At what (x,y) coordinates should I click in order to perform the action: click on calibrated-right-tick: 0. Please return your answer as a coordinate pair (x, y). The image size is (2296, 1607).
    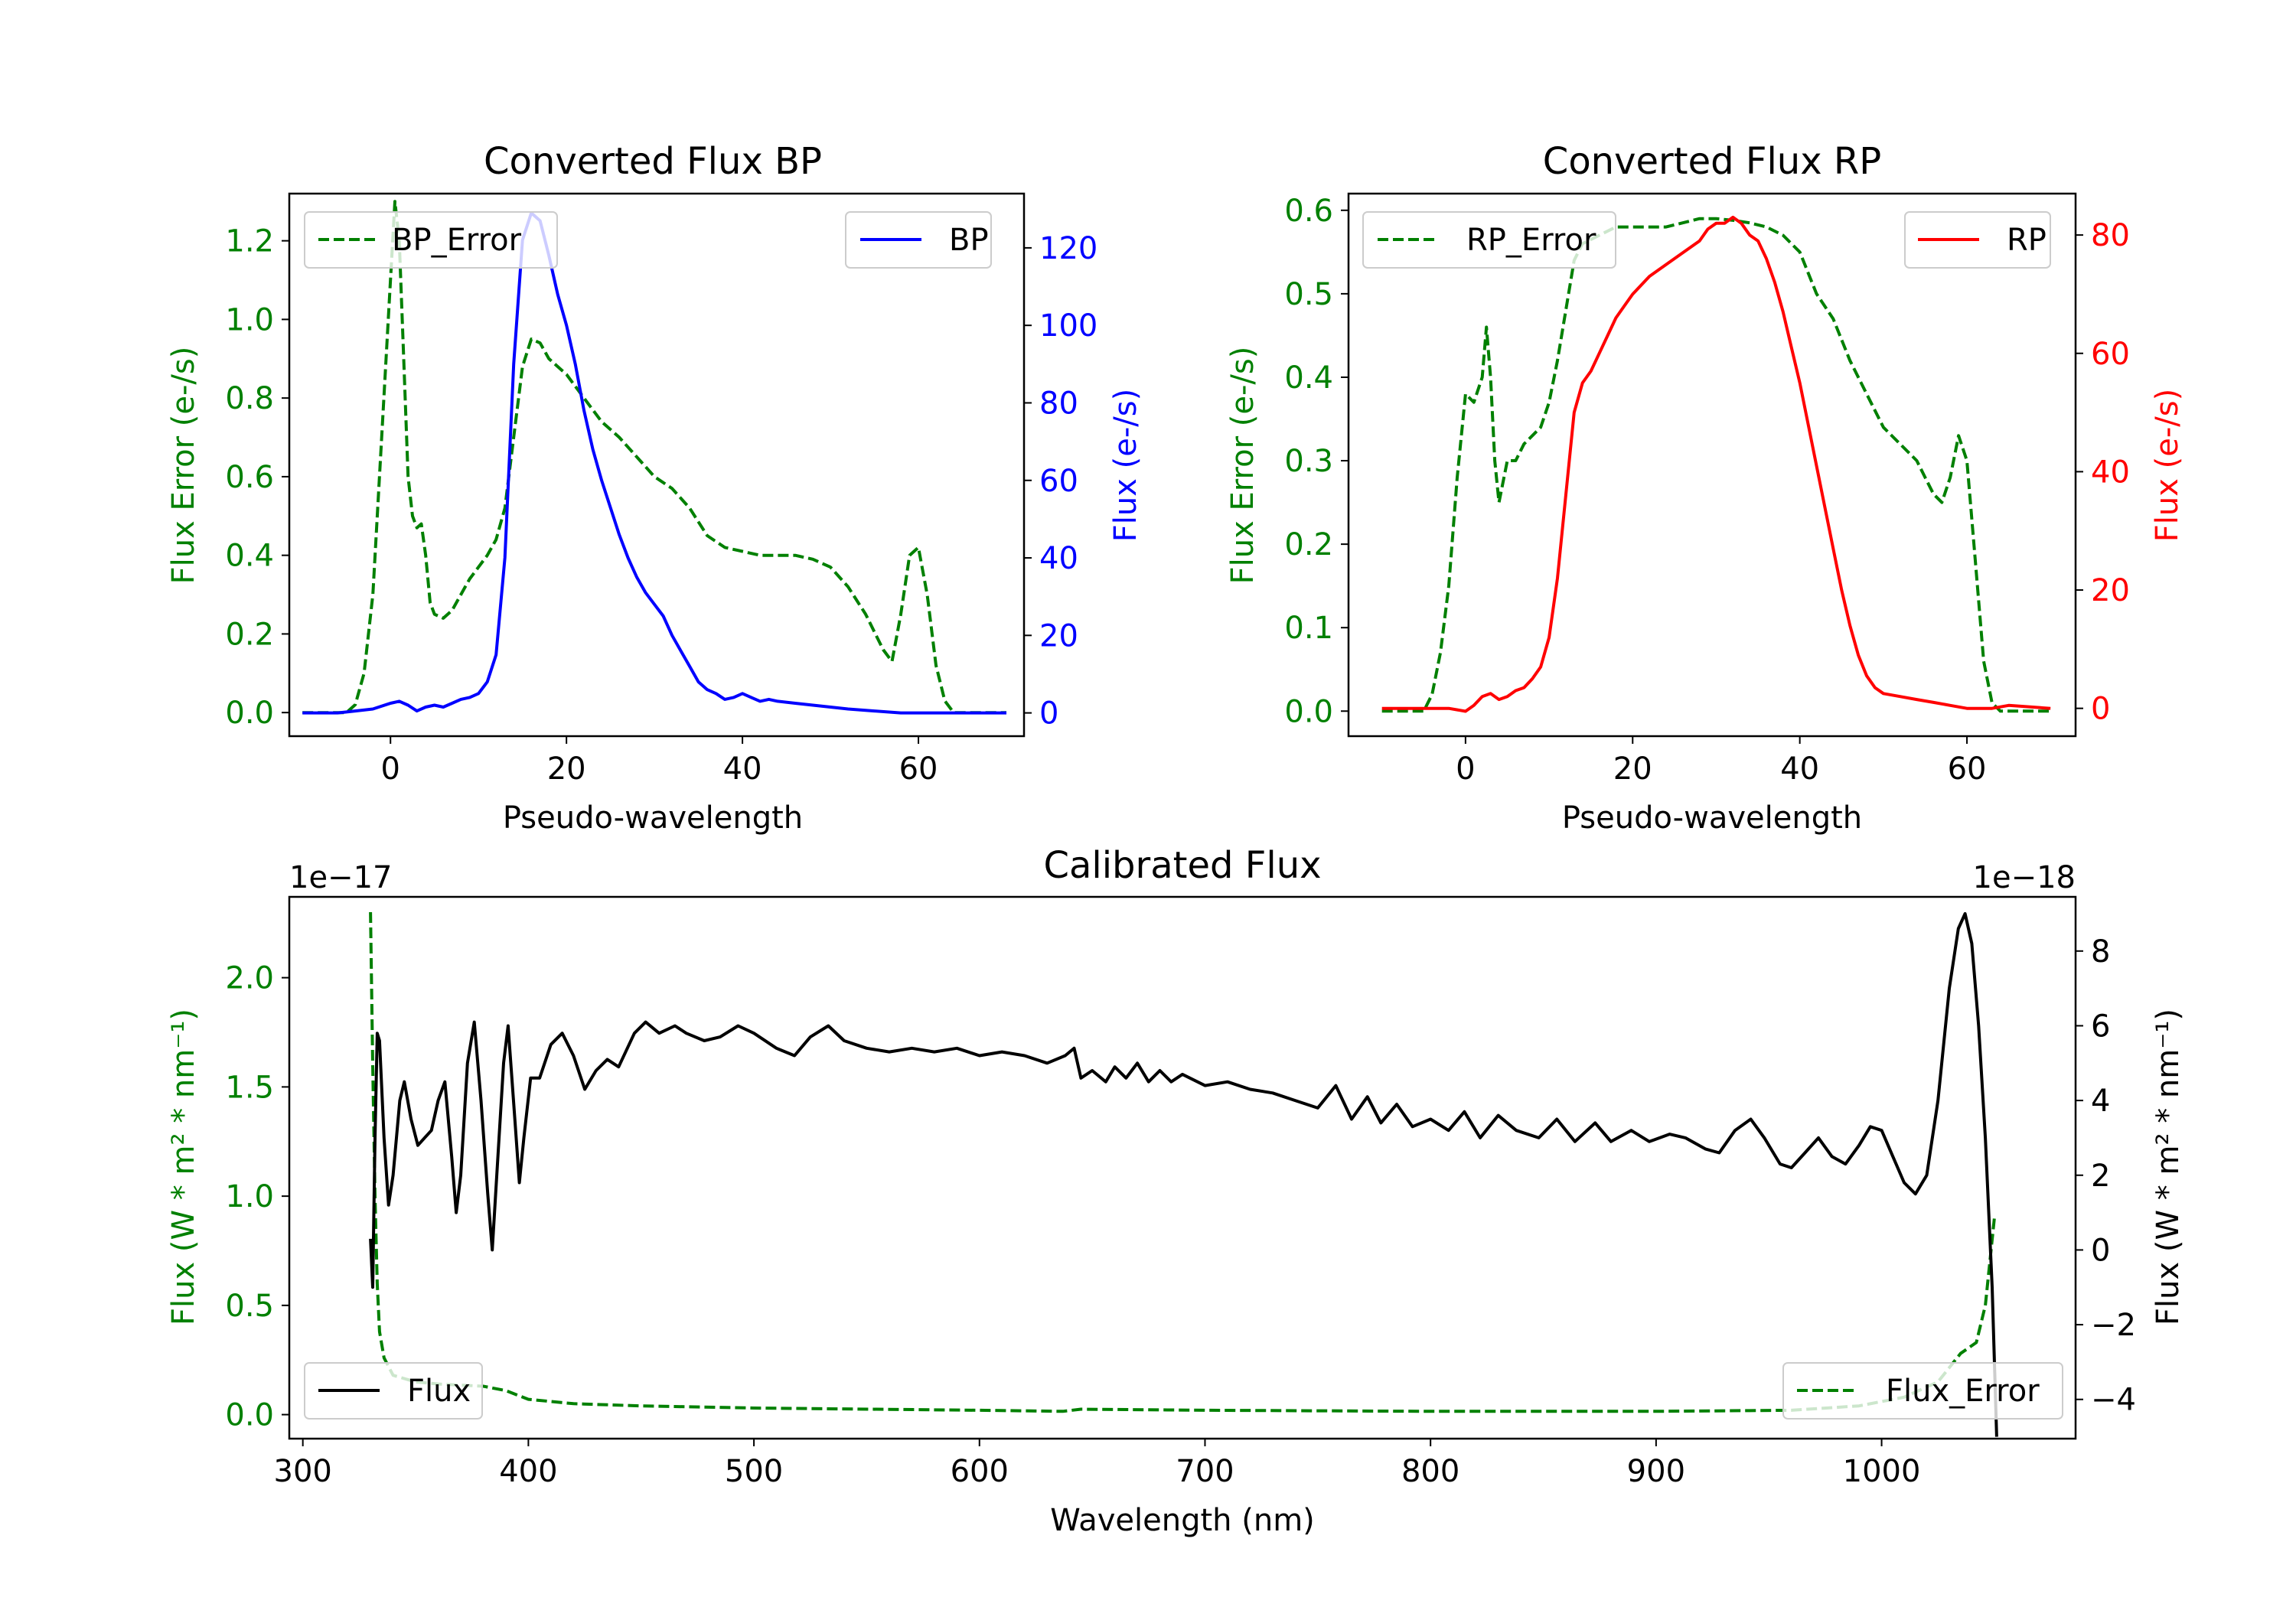
    Looking at the image, I should click on (2100, 1250).